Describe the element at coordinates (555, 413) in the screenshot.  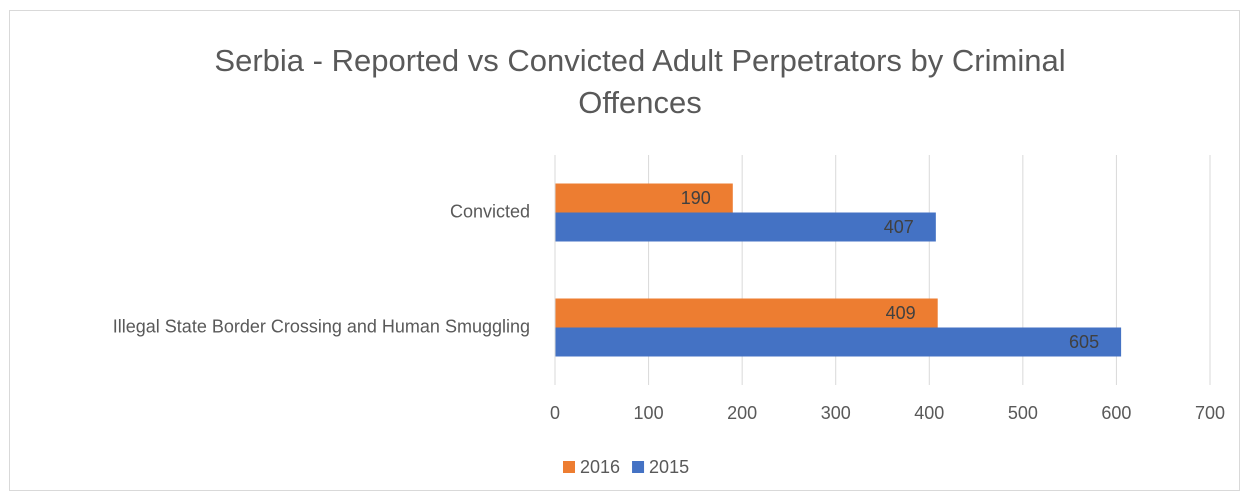
I see `x-tick-label: 0` at that location.